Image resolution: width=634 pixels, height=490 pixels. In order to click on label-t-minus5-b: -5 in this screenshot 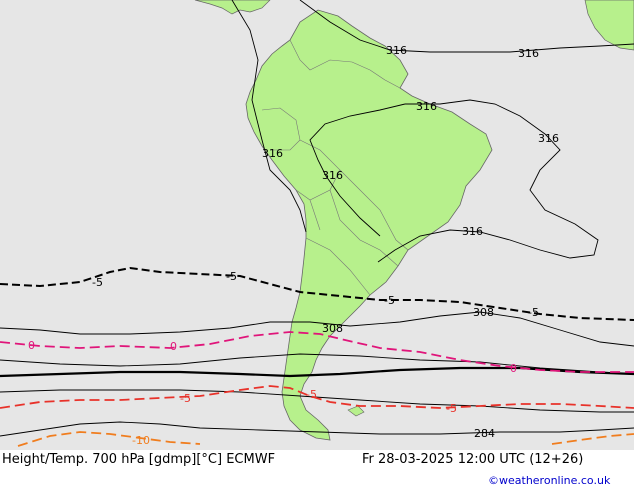, I will do `click(231, 276)`.